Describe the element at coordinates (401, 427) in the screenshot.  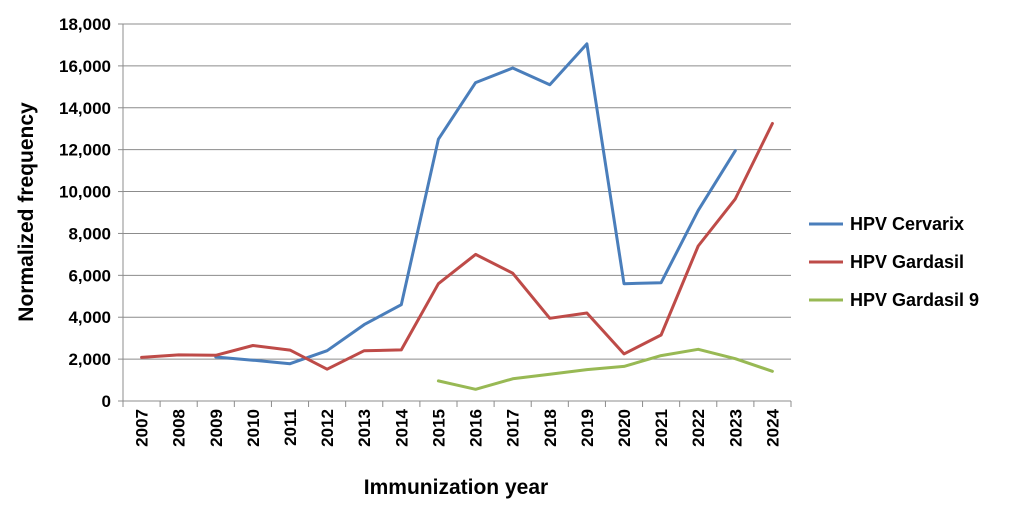
I see `x-tick-label: 2014` at that location.